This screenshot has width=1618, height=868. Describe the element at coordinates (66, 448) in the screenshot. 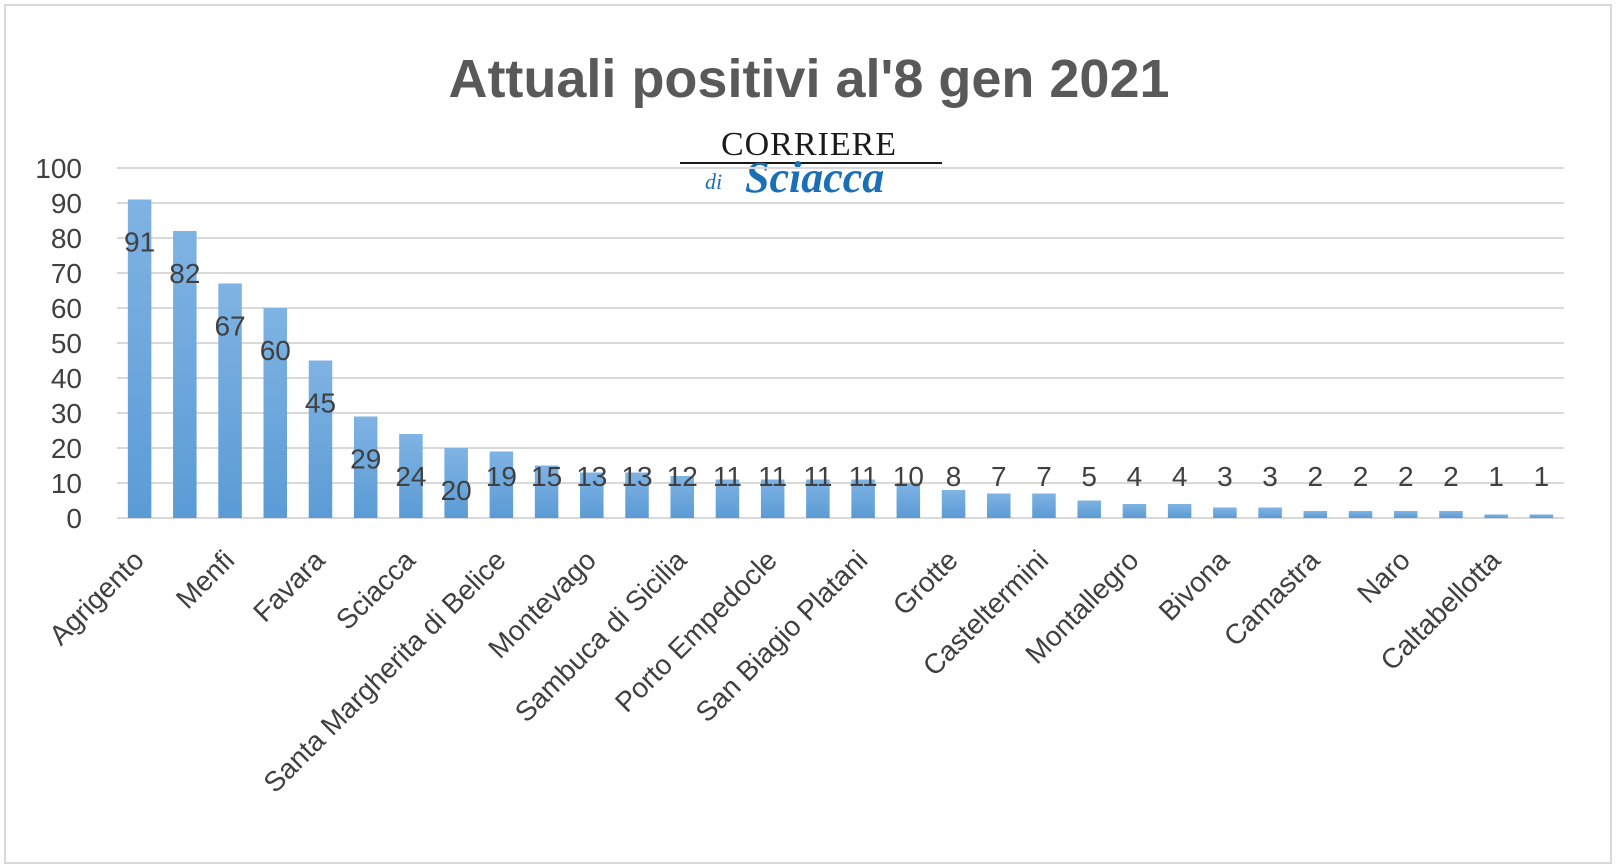

I see `y-tick-label: 20` at that location.